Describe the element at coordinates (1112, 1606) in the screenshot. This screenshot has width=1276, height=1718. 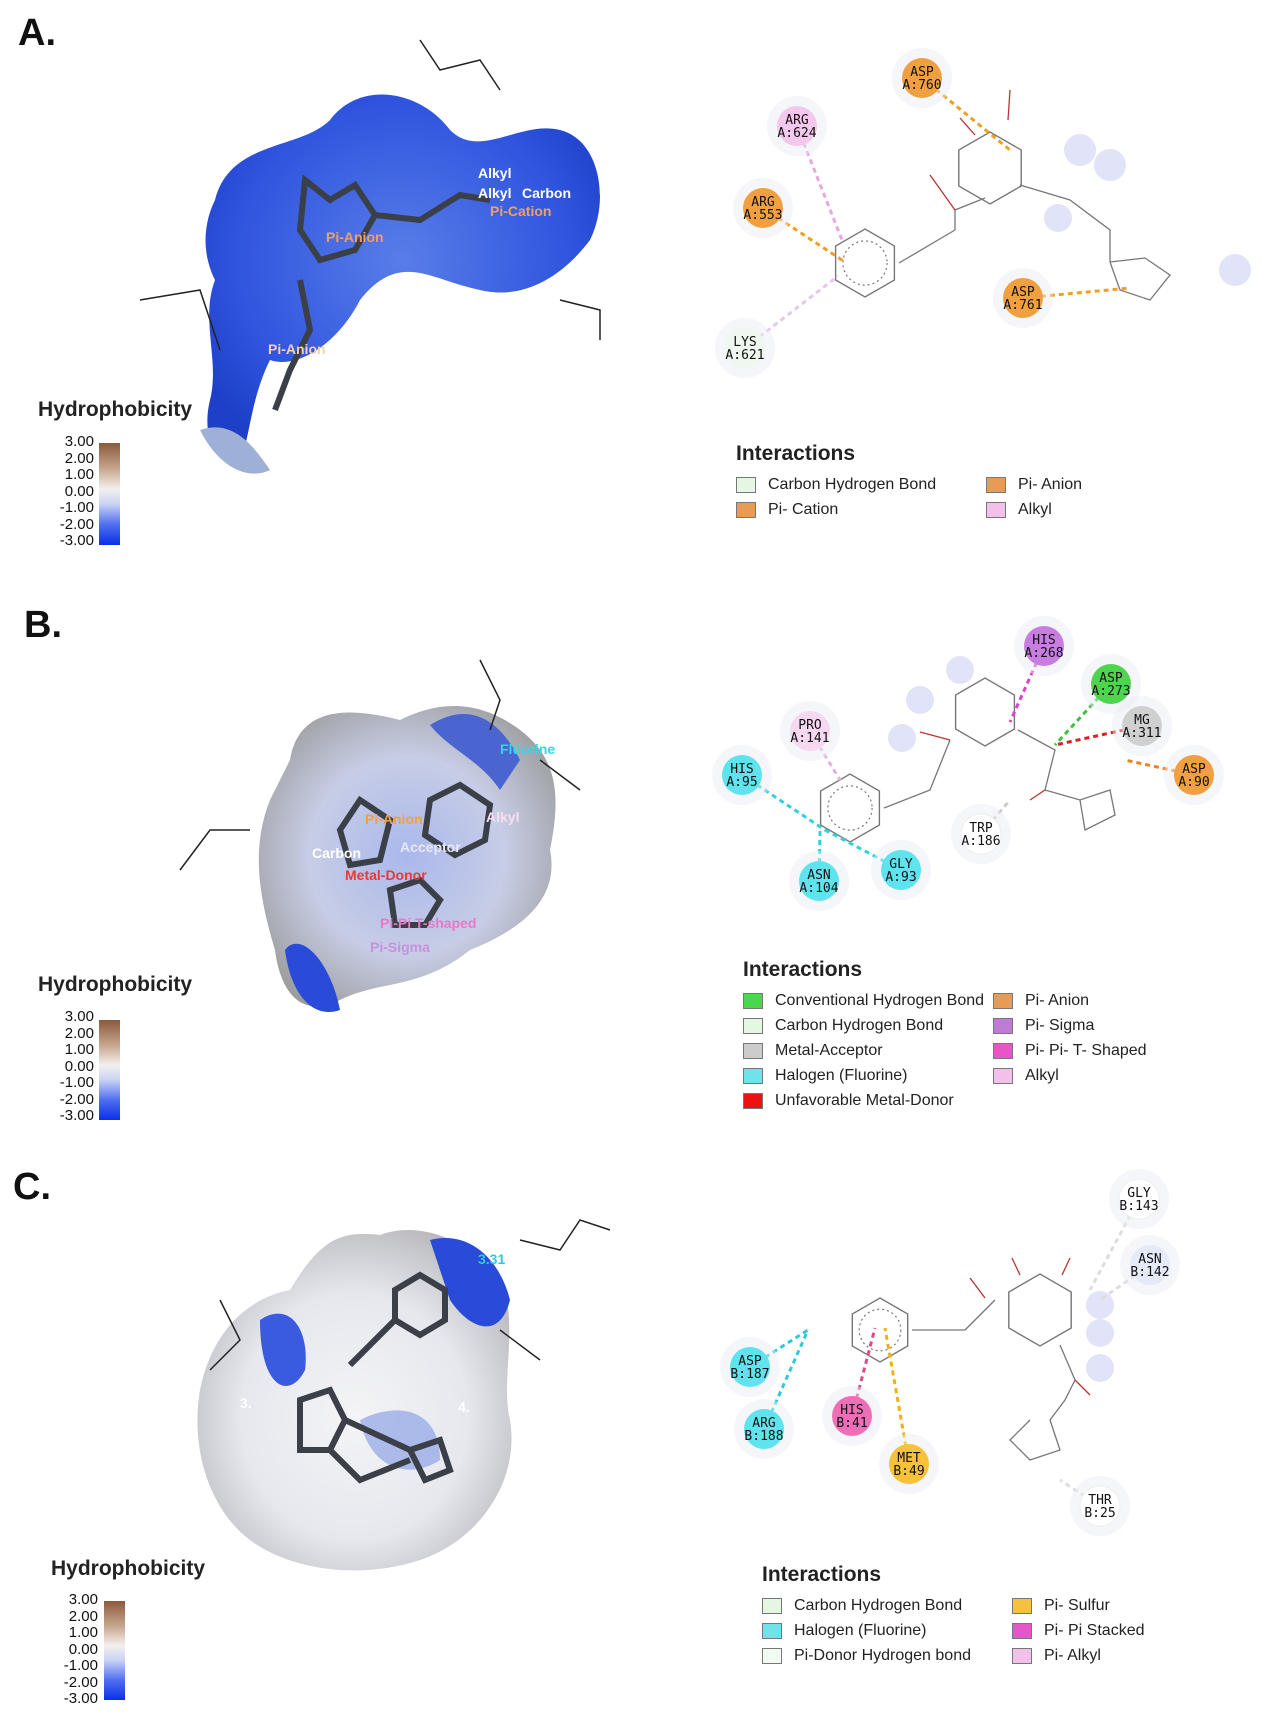
I see `legend-item: Pi- Sulfur` at that location.